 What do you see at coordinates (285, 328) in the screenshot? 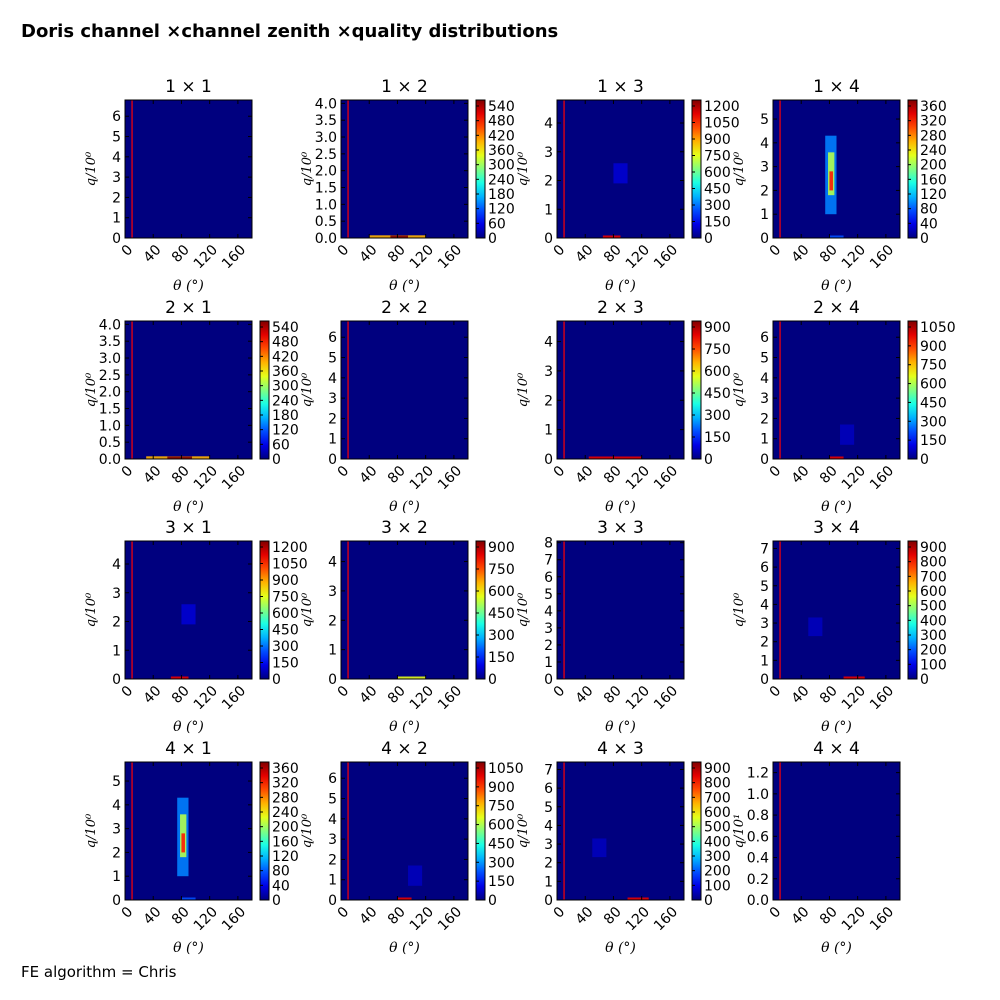
I see `colorbar-tick-label: 540` at bounding box center [285, 328].